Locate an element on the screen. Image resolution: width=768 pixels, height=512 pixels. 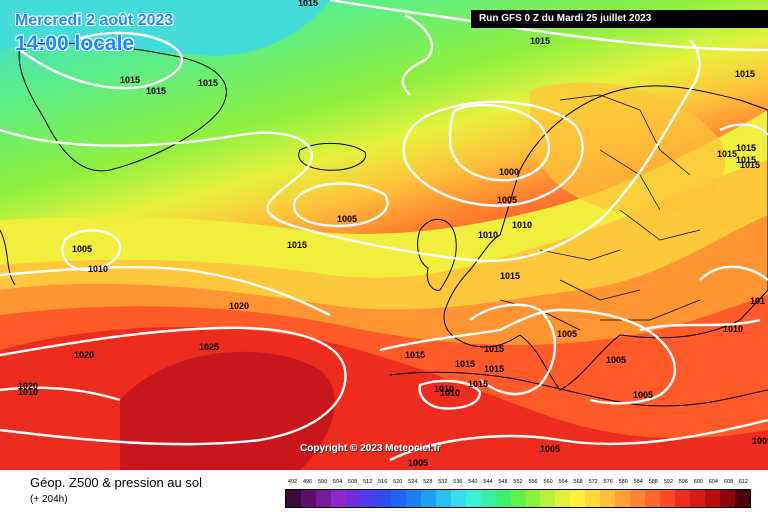
pressure-label: 1000 is located at coordinates (509, 172).